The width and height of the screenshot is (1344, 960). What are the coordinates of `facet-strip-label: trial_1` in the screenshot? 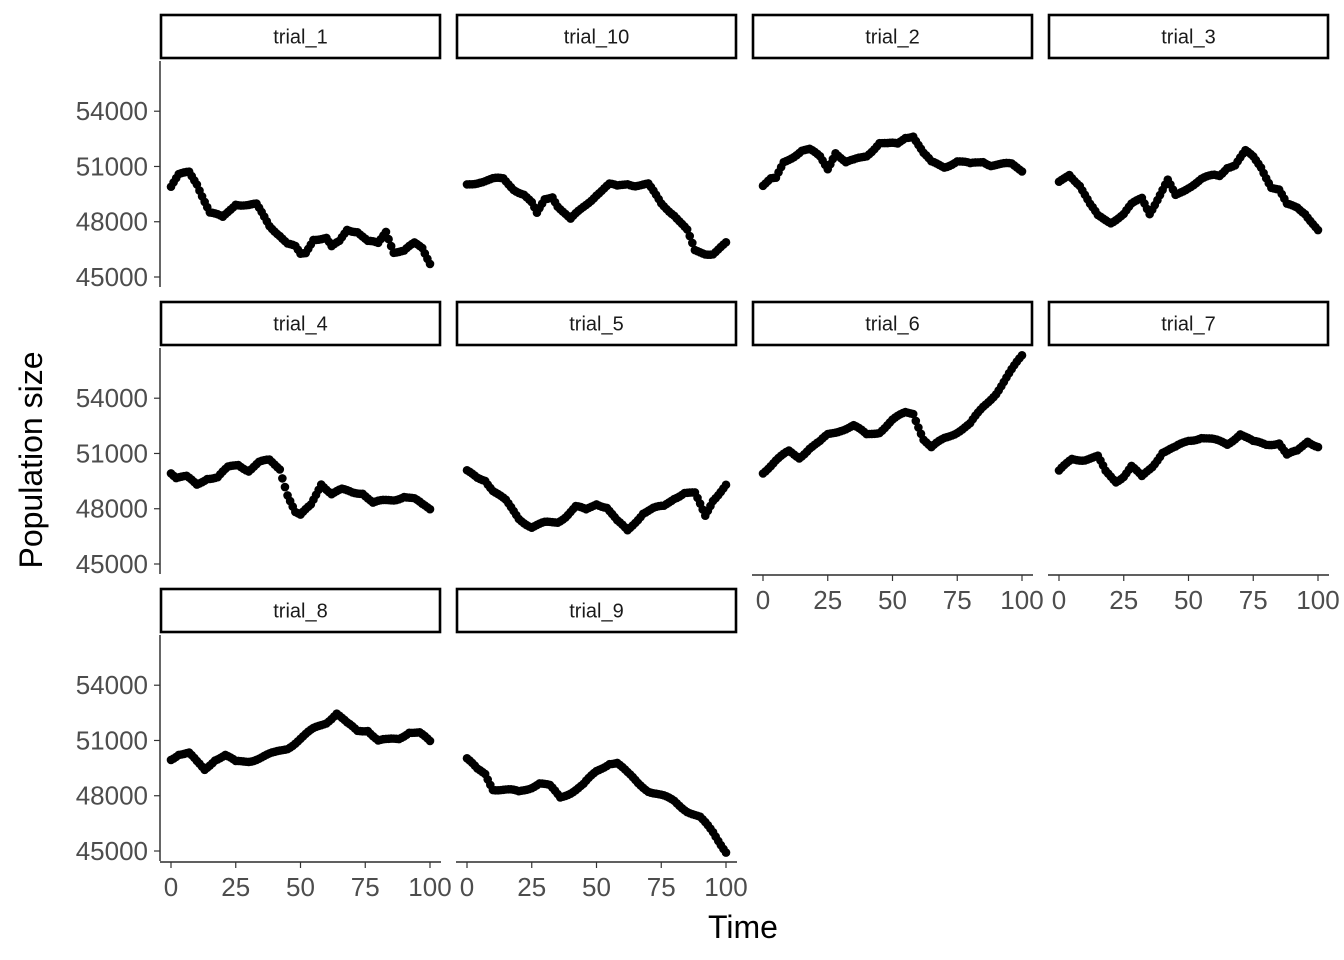 It's located at (300, 38).